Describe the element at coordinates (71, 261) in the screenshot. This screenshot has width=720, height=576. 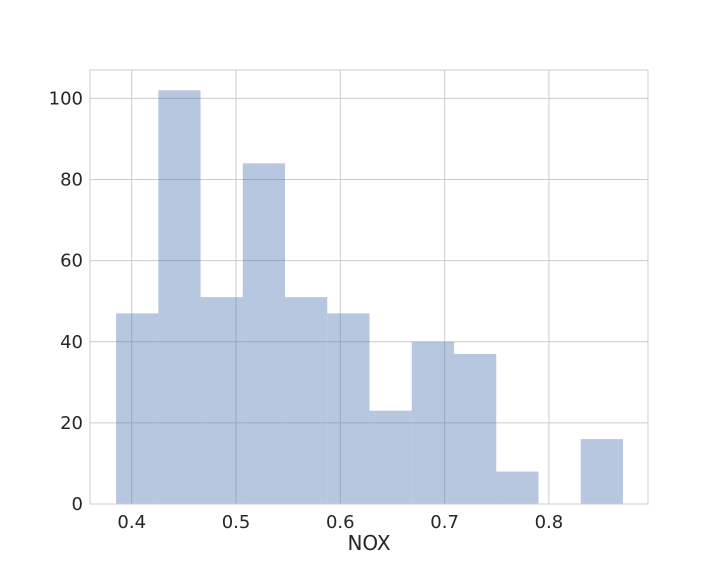
I see `y-tick-label: 60` at that location.